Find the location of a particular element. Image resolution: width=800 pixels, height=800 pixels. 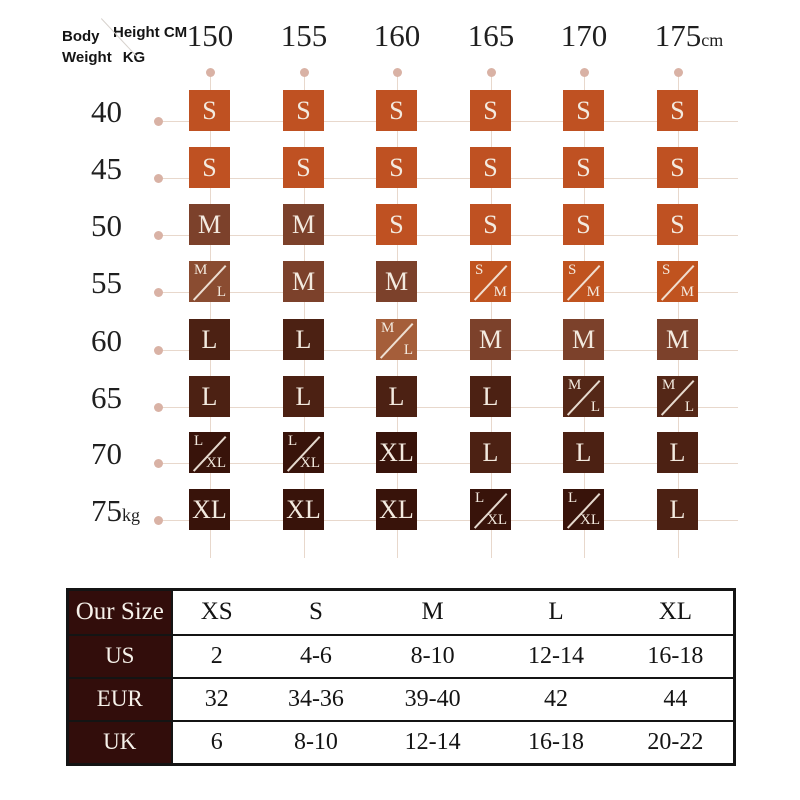

conv-value: 6 is located at coordinates (216, 742).